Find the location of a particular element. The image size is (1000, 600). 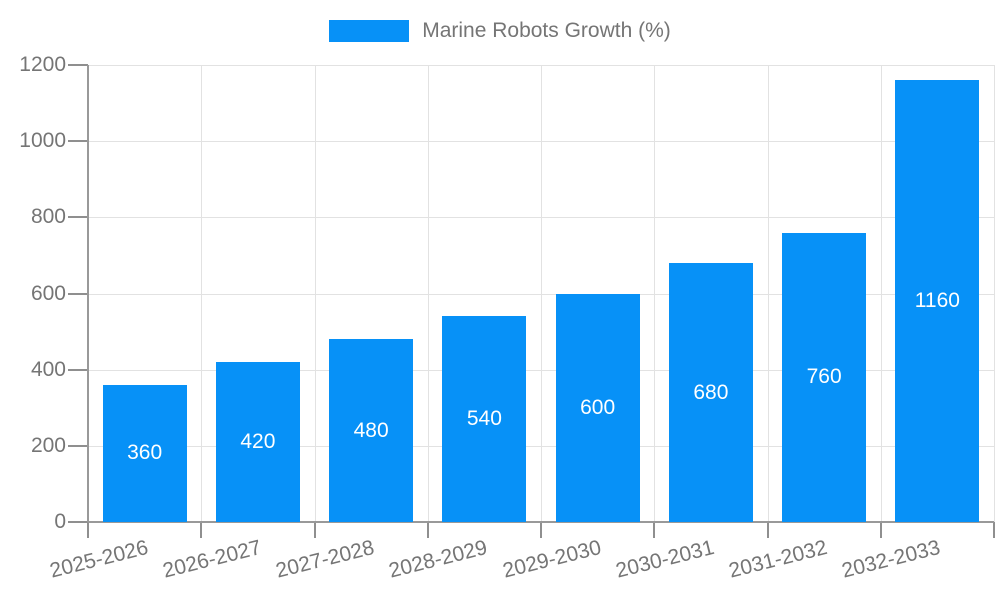

y-axis-tick-label: 1200 is located at coordinates (42, 64).